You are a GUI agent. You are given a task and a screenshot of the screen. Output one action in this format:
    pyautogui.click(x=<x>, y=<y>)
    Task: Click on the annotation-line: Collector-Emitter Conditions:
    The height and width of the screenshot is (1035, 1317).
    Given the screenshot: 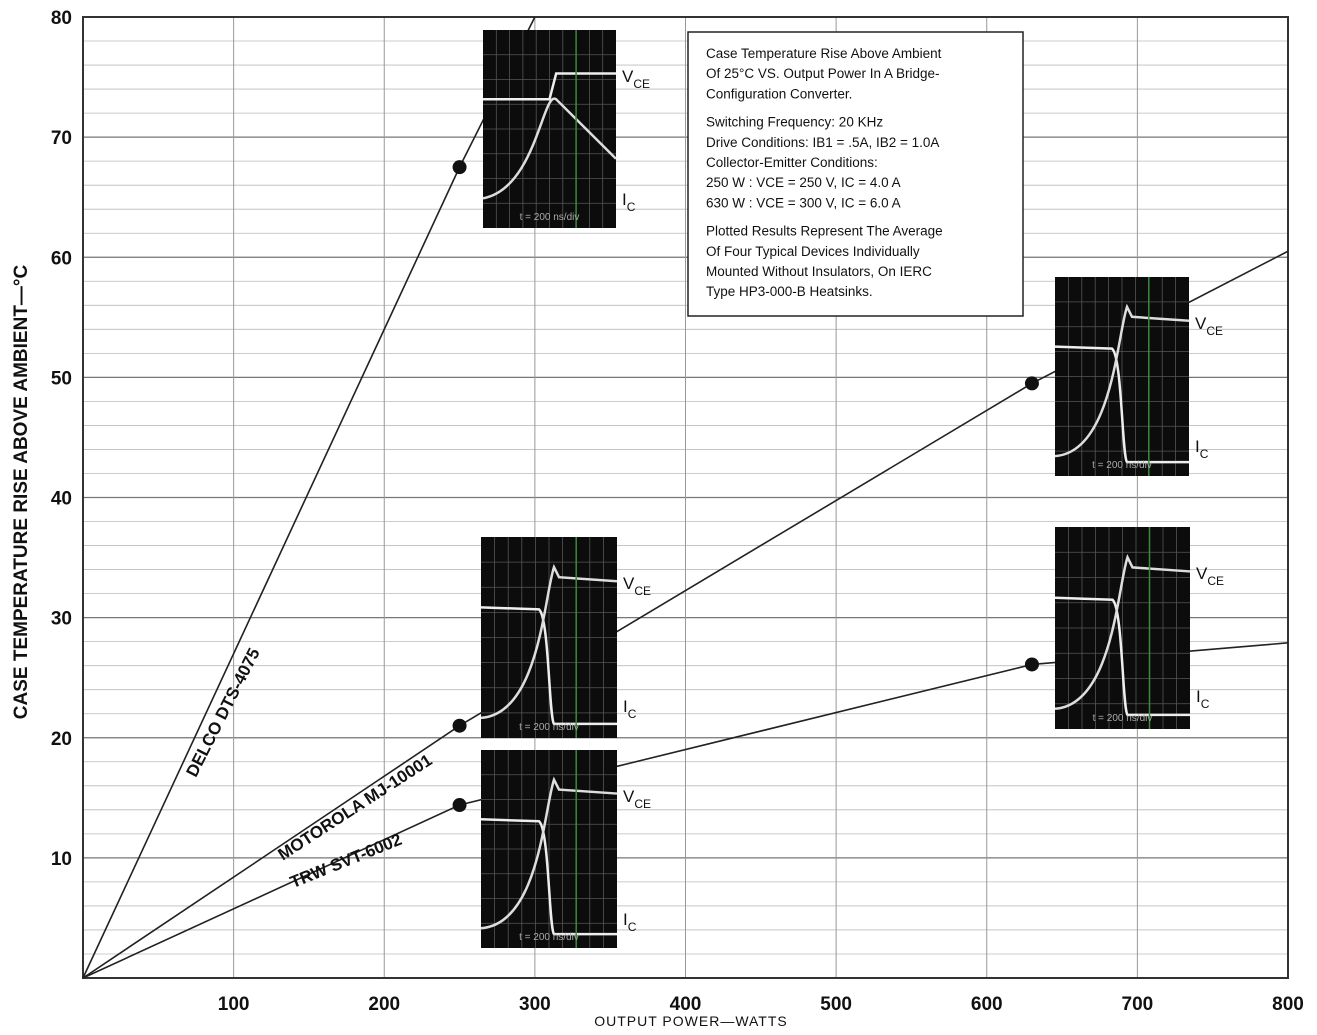 What is the action you would take?
    pyautogui.click(x=792, y=162)
    